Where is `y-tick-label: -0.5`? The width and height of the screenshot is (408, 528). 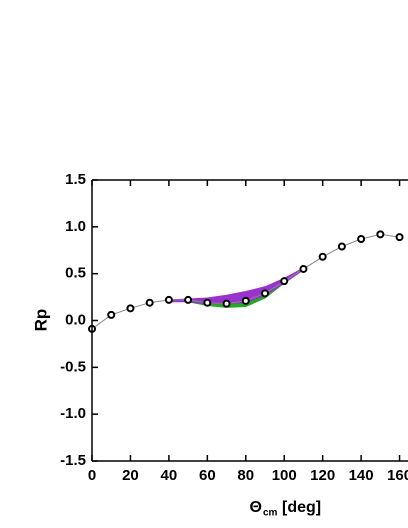
y-tick-label: -0.5 is located at coordinates (73, 366).